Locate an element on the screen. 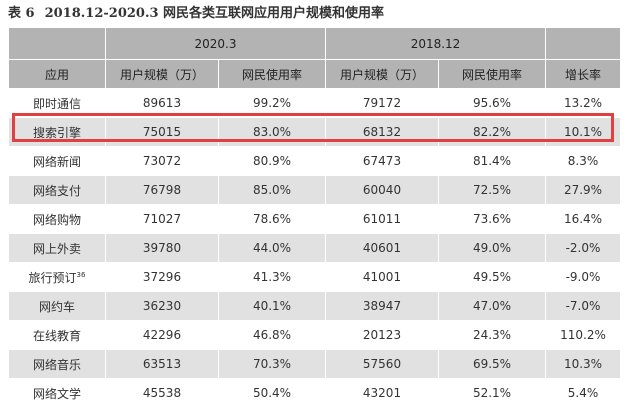 The width and height of the screenshot is (628, 408). app-name-cell: 搜索引擎 is located at coordinates (57, 132).